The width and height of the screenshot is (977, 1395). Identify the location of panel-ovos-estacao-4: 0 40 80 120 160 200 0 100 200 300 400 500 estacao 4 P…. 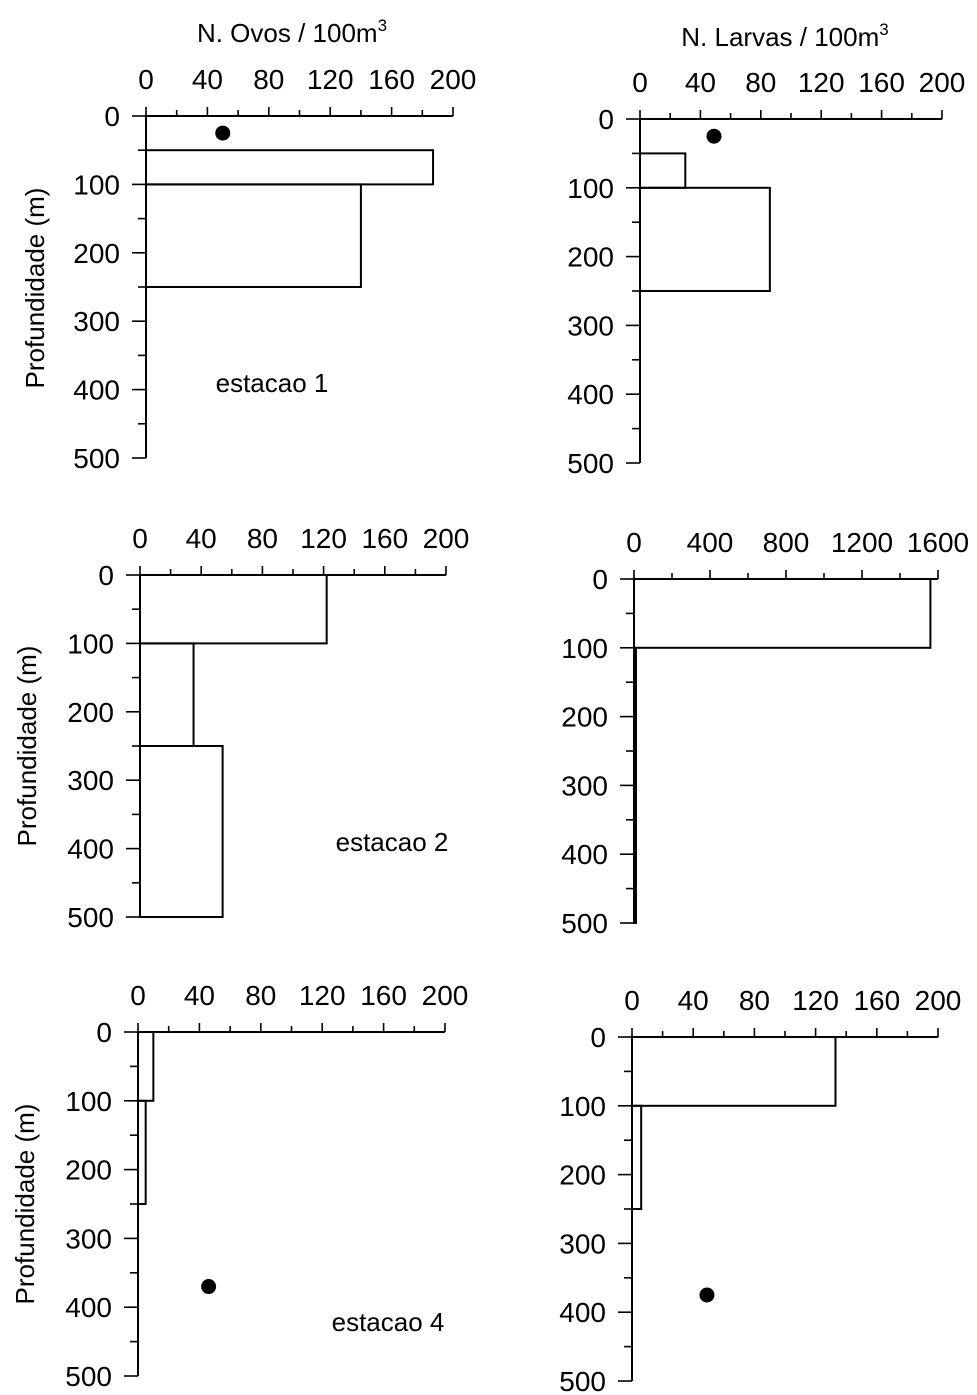
(239, 1186).